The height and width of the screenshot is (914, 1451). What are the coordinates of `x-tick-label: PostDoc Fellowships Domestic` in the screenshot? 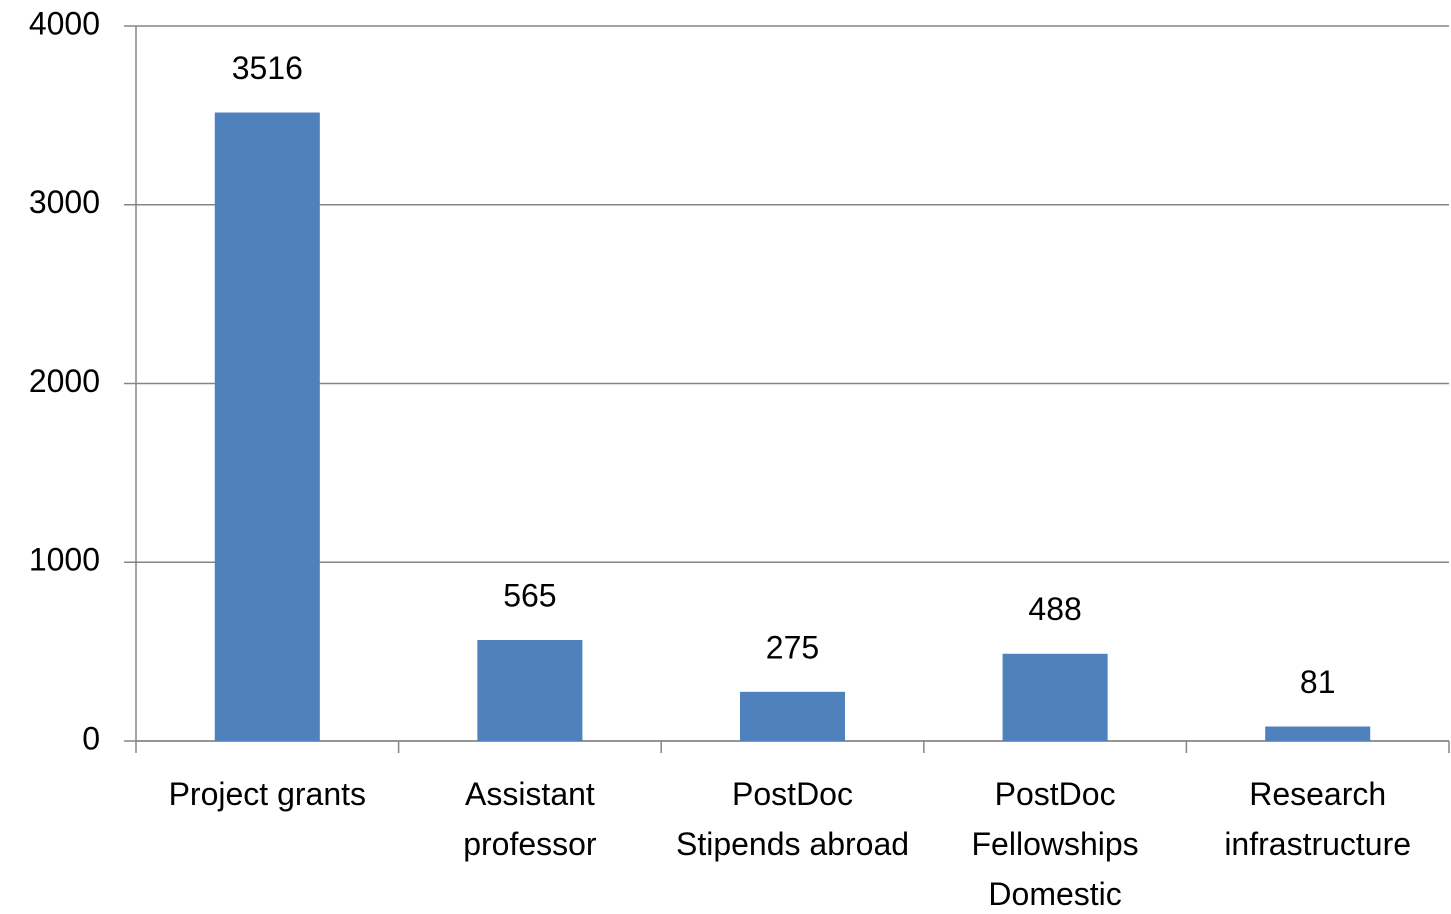 It's located at (1055, 844).